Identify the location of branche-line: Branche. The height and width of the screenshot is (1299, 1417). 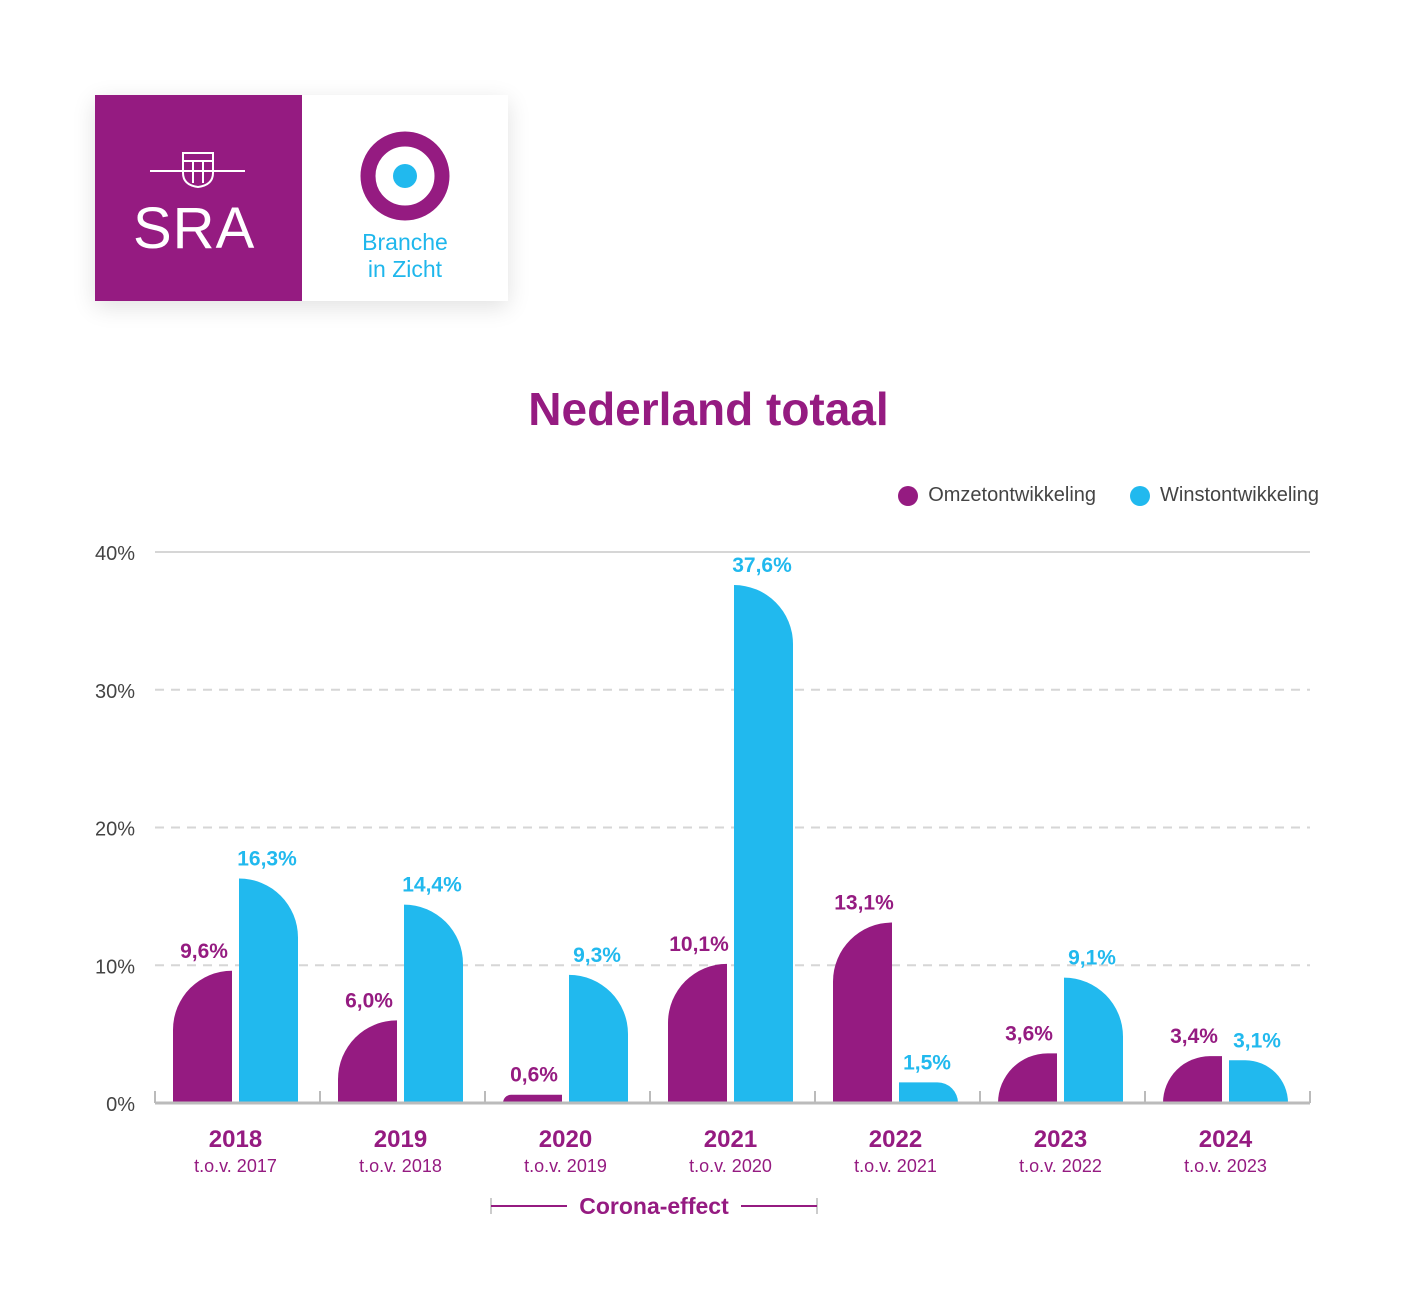
(405, 242).